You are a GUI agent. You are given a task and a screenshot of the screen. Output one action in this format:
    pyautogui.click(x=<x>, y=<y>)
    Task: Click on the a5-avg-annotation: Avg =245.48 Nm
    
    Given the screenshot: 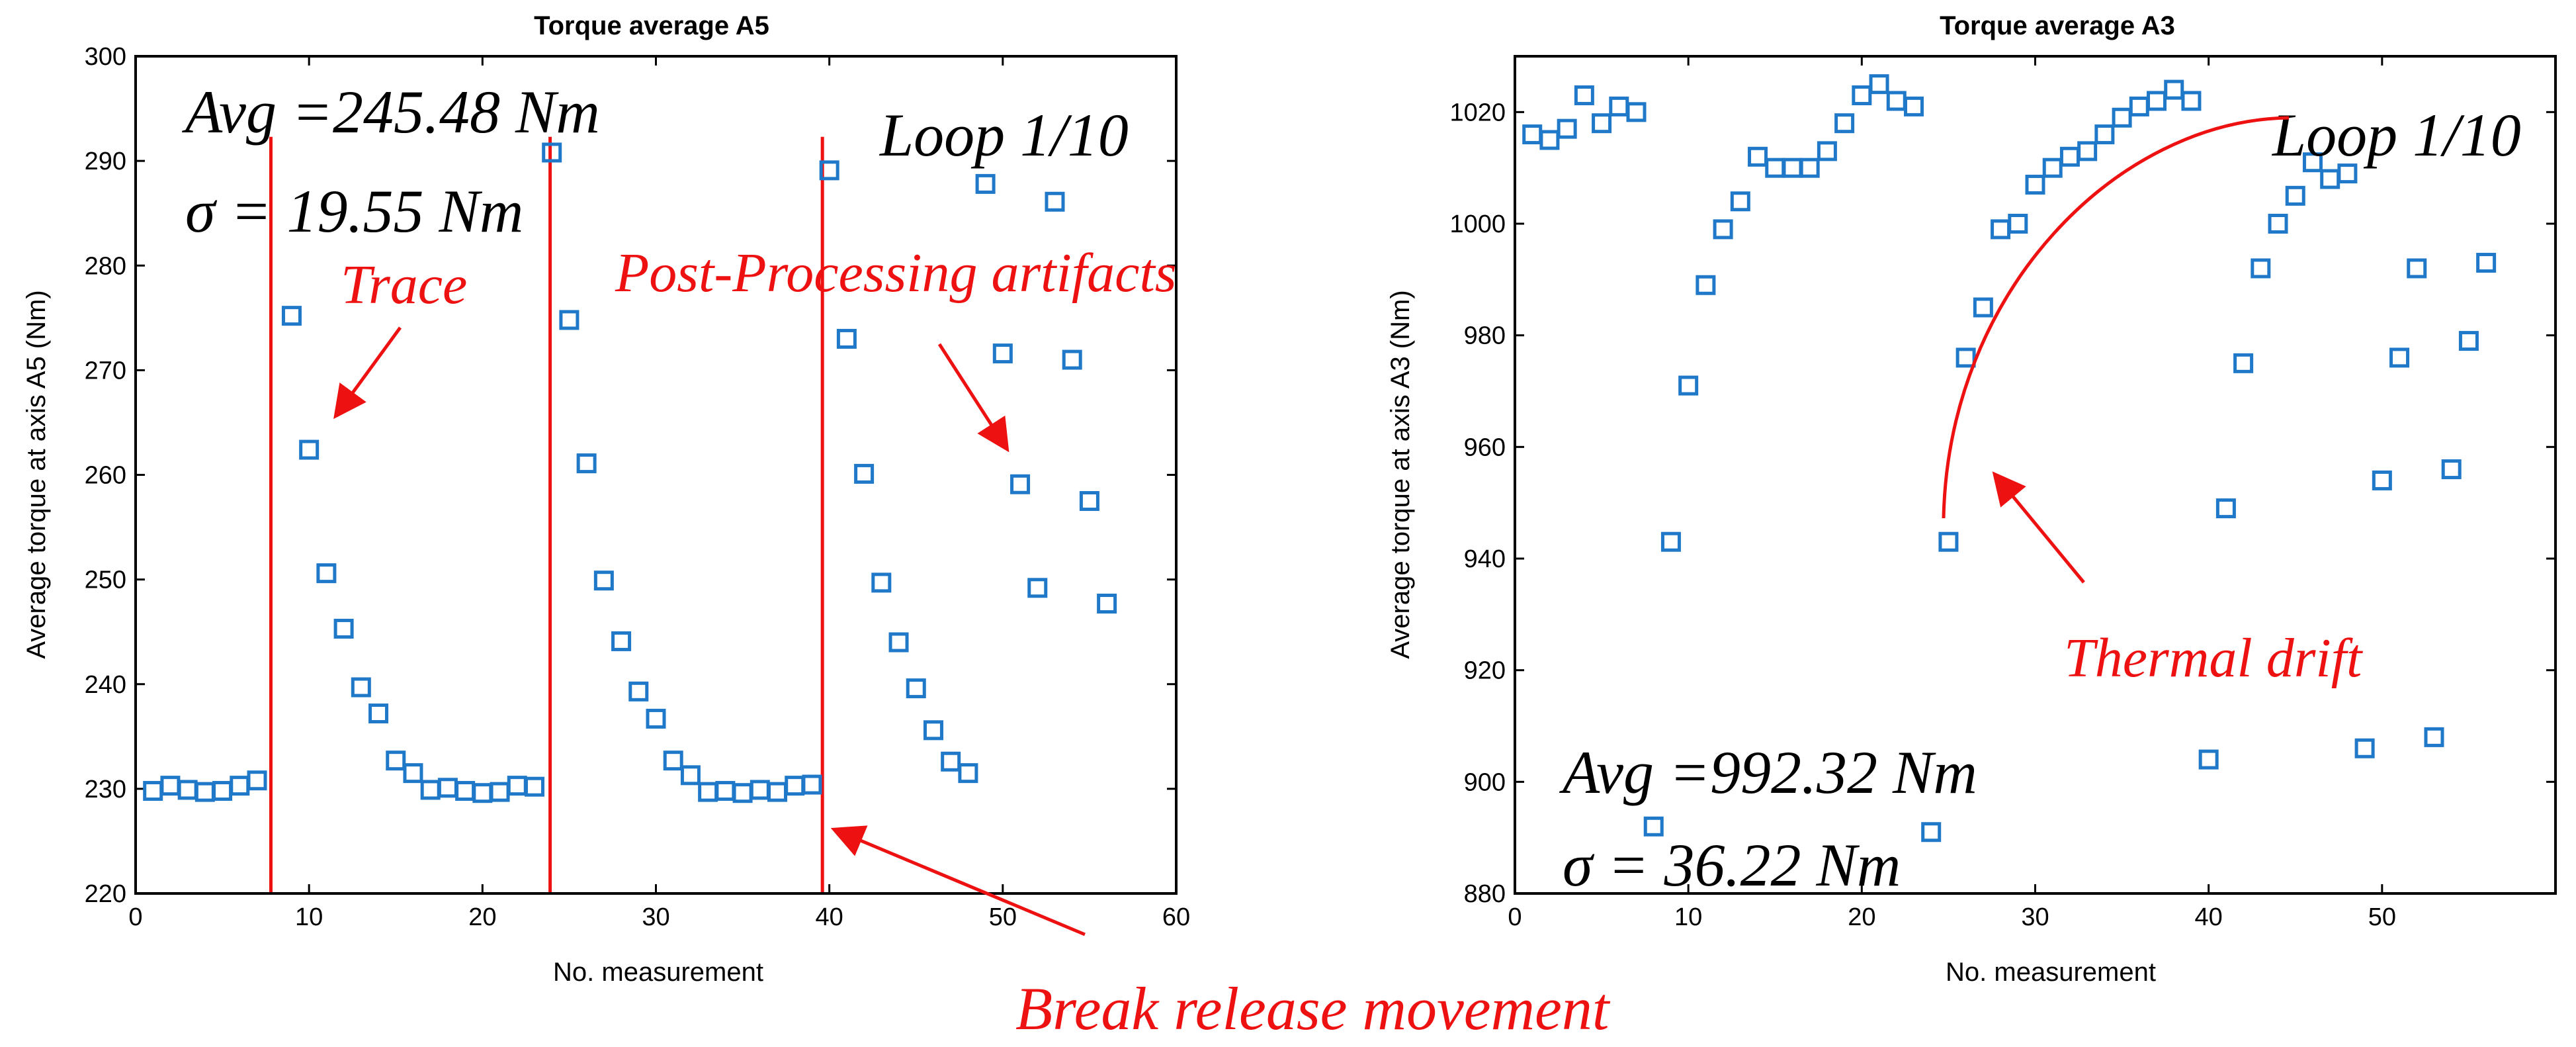 What is the action you would take?
    pyautogui.click(x=390, y=112)
    